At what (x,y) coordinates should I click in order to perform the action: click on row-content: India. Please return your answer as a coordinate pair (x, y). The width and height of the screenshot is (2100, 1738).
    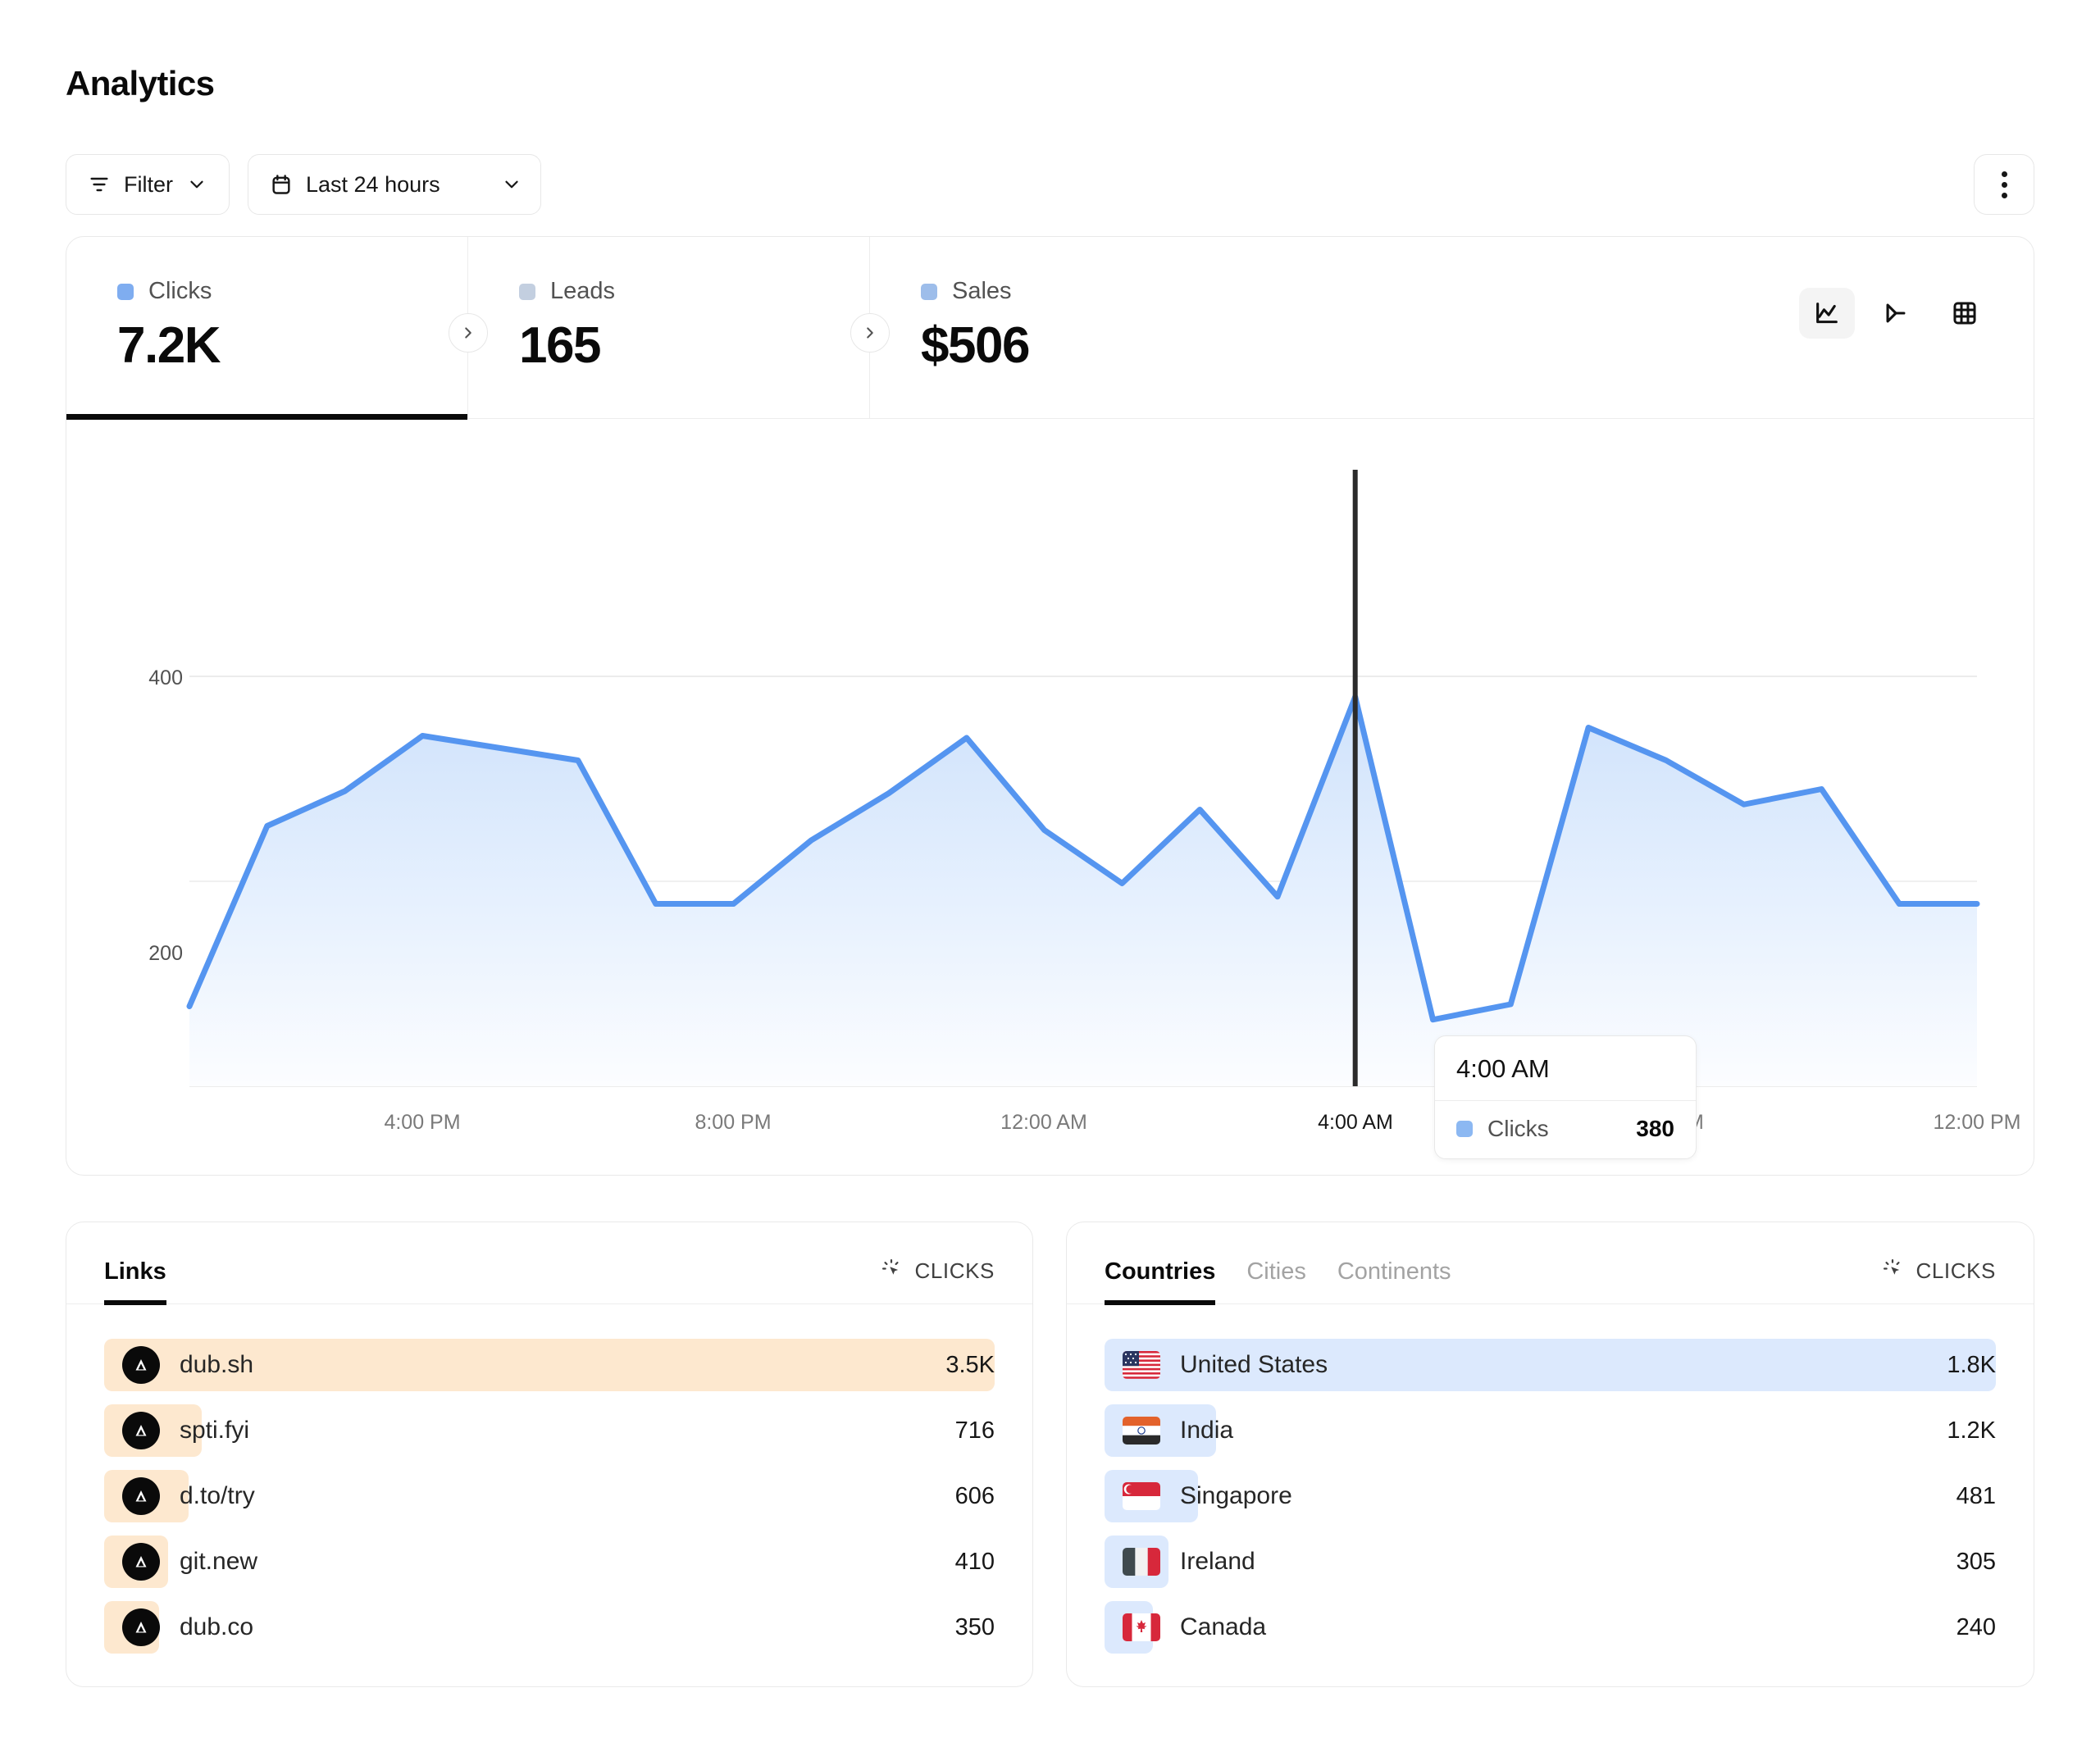
    Looking at the image, I should click on (1169, 1431).